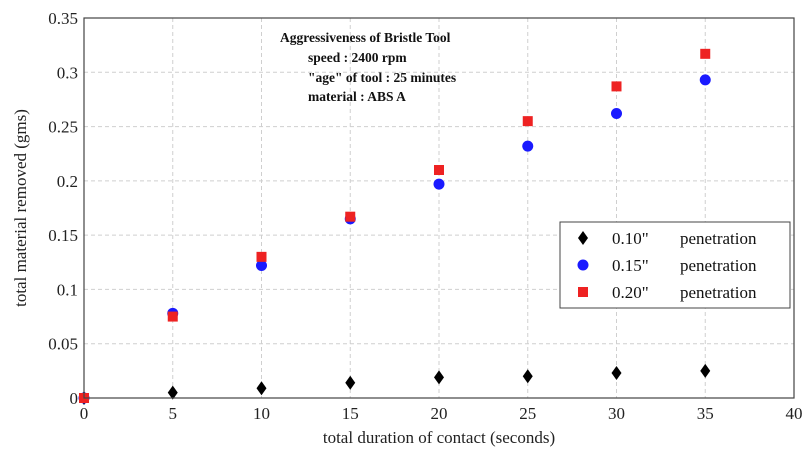 The image size is (806, 453). Describe the element at coordinates (357, 57) in the screenshot. I see `annotation-speed: speed : 2400 rpm` at that location.